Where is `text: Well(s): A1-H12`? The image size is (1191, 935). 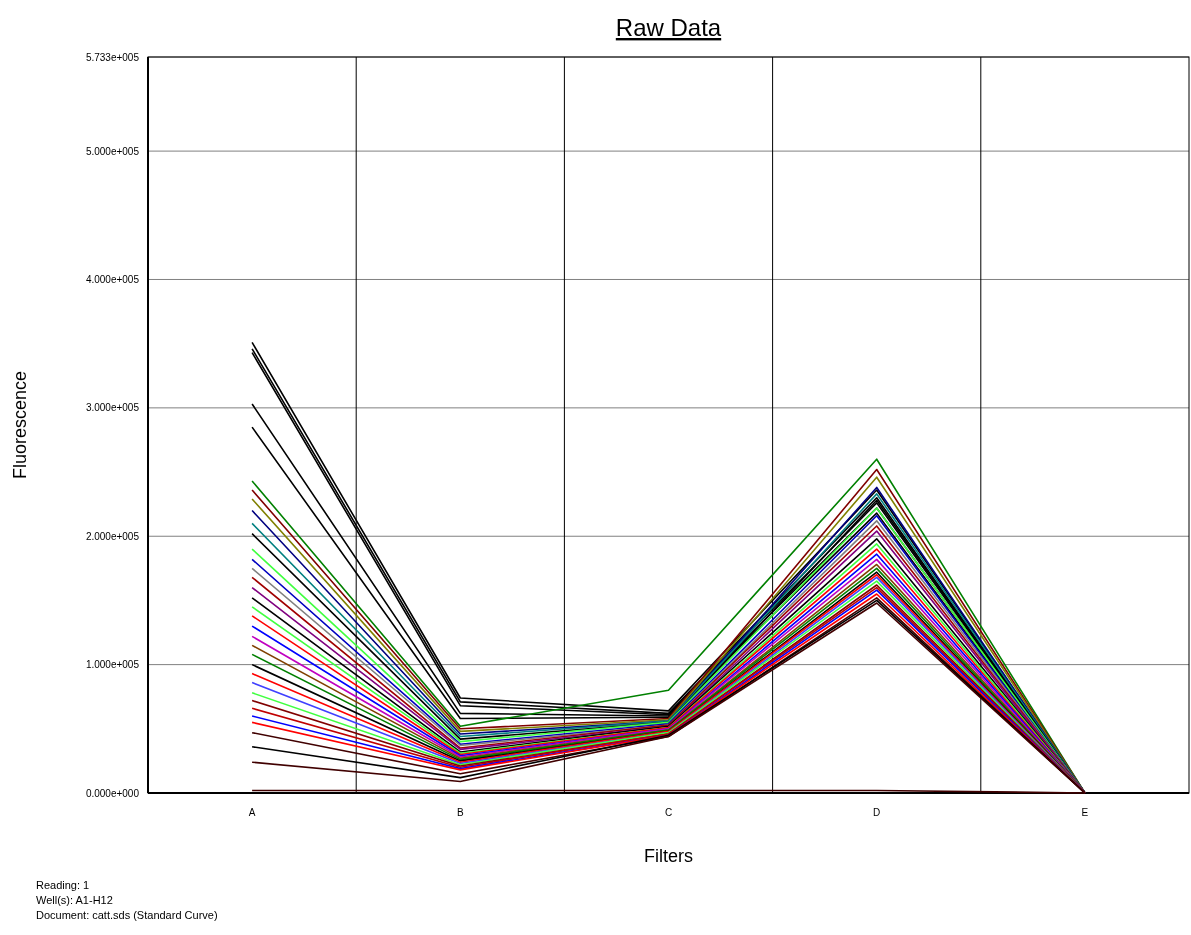 text: Well(s): A1-H12 is located at coordinates (74, 900).